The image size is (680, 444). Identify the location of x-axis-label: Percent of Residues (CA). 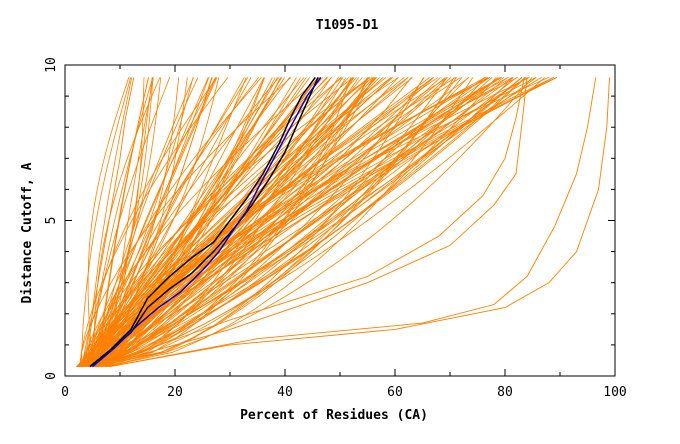
(334, 415).